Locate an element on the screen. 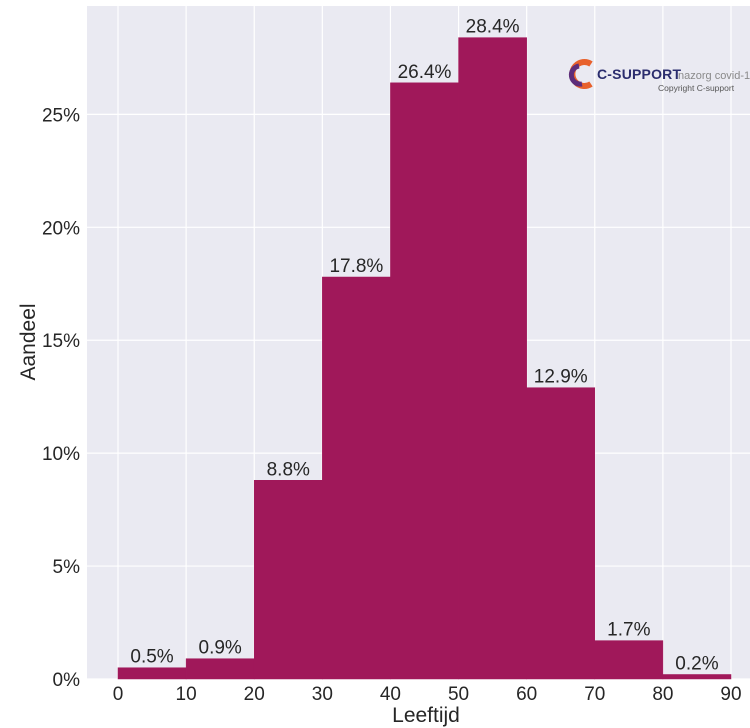 The height and width of the screenshot is (728, 750). x-tick-label: 0 is located at coordinates (118, 694).